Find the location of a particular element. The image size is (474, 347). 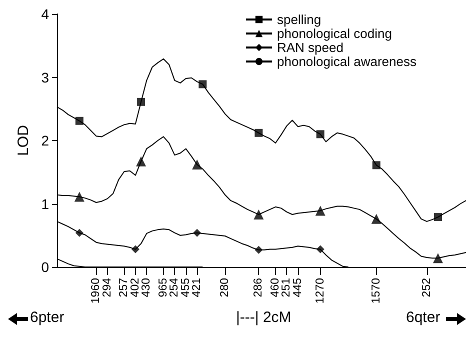

x-tick-label: 1270 is located at coordinates (320, 291).